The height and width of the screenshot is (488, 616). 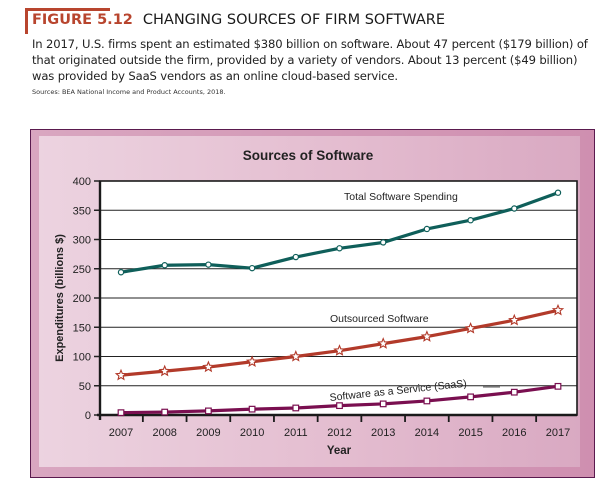 I want to click on y-tick-label: 50, so click(x=85, y=387).